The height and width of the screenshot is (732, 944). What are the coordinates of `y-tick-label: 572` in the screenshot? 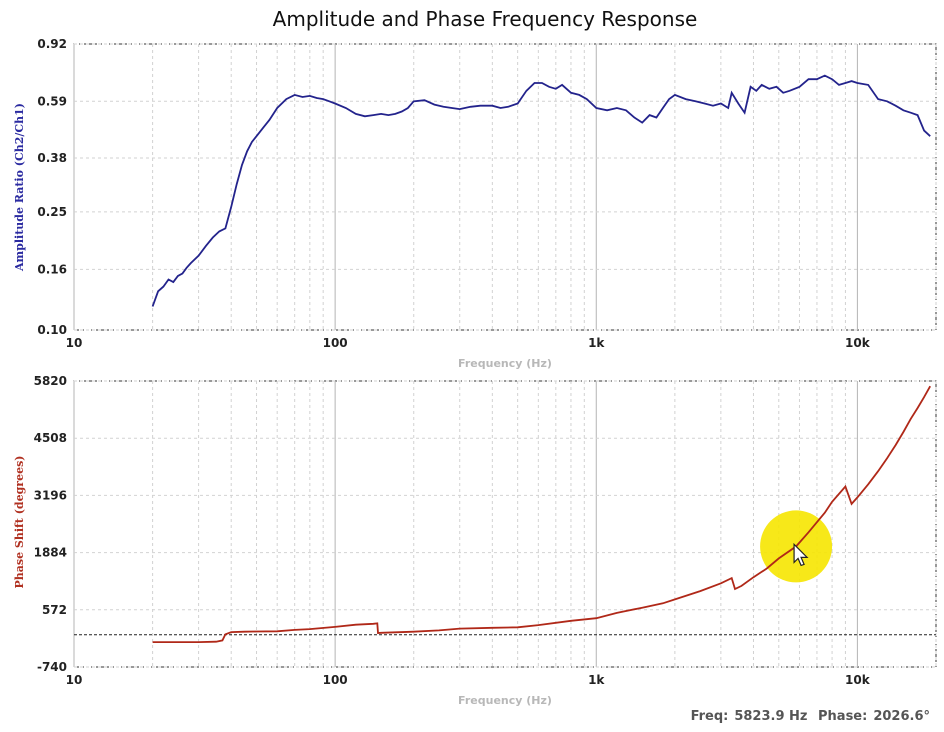 It's located at (54, 610).